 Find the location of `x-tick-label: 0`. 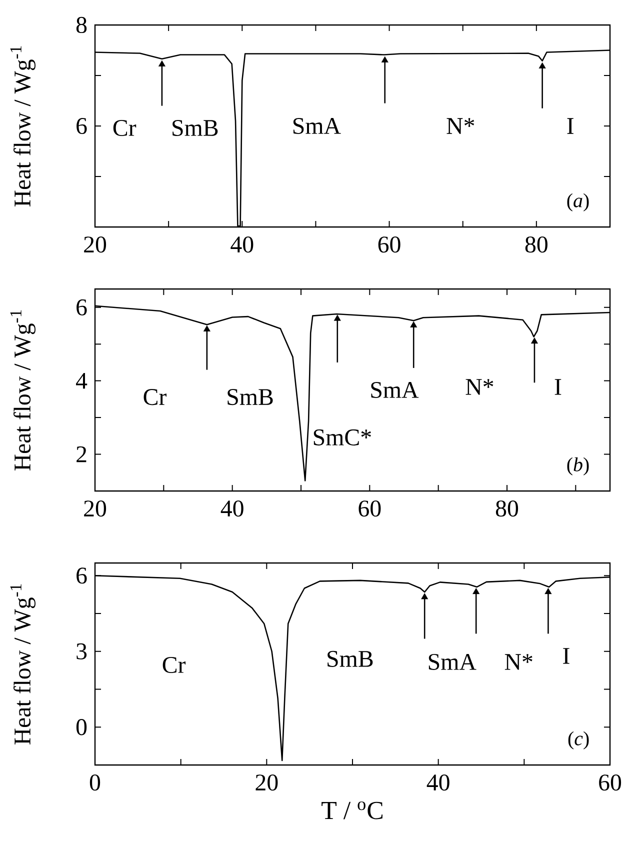

x-tick-label: 0 is located at coordinates (95, 782).